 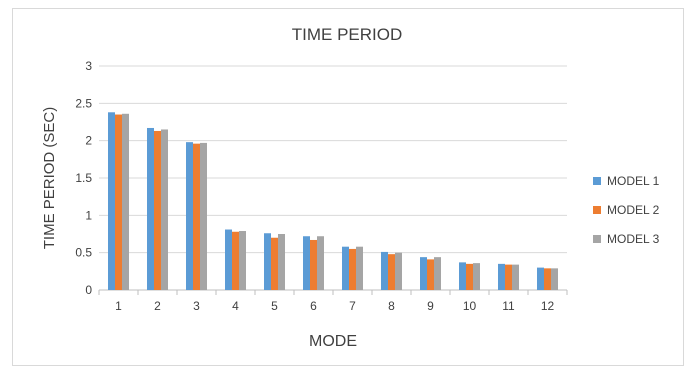 What do you see at coordinates (430, 306) in the screenshot?
I see `x-tick-label: 9` at bounding box center [430, 306].